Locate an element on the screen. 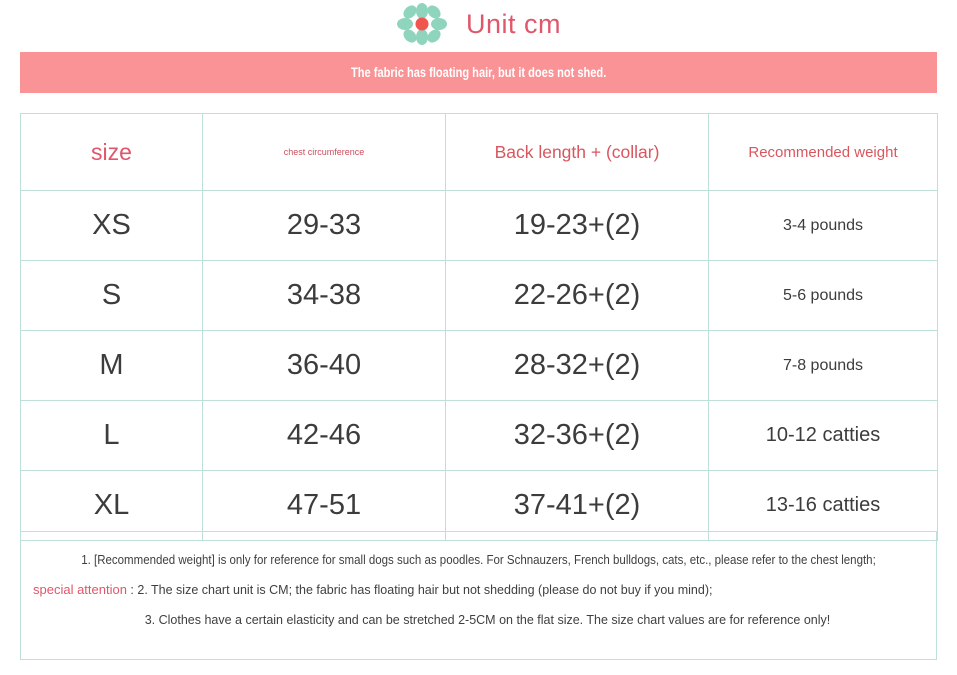 The image size is (957, 675). table-row: S 34-38 22-26+(2) 5-6 pounds is located at coordinates (479, 295).